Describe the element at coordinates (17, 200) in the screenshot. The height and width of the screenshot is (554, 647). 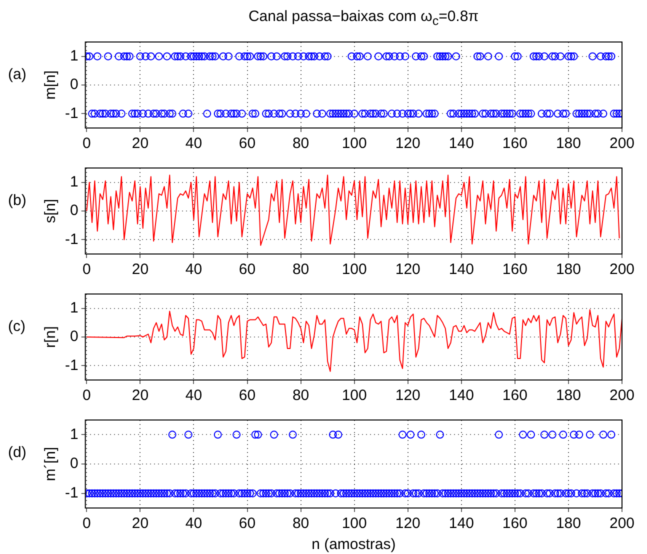
I see `text: (b)` at that location.